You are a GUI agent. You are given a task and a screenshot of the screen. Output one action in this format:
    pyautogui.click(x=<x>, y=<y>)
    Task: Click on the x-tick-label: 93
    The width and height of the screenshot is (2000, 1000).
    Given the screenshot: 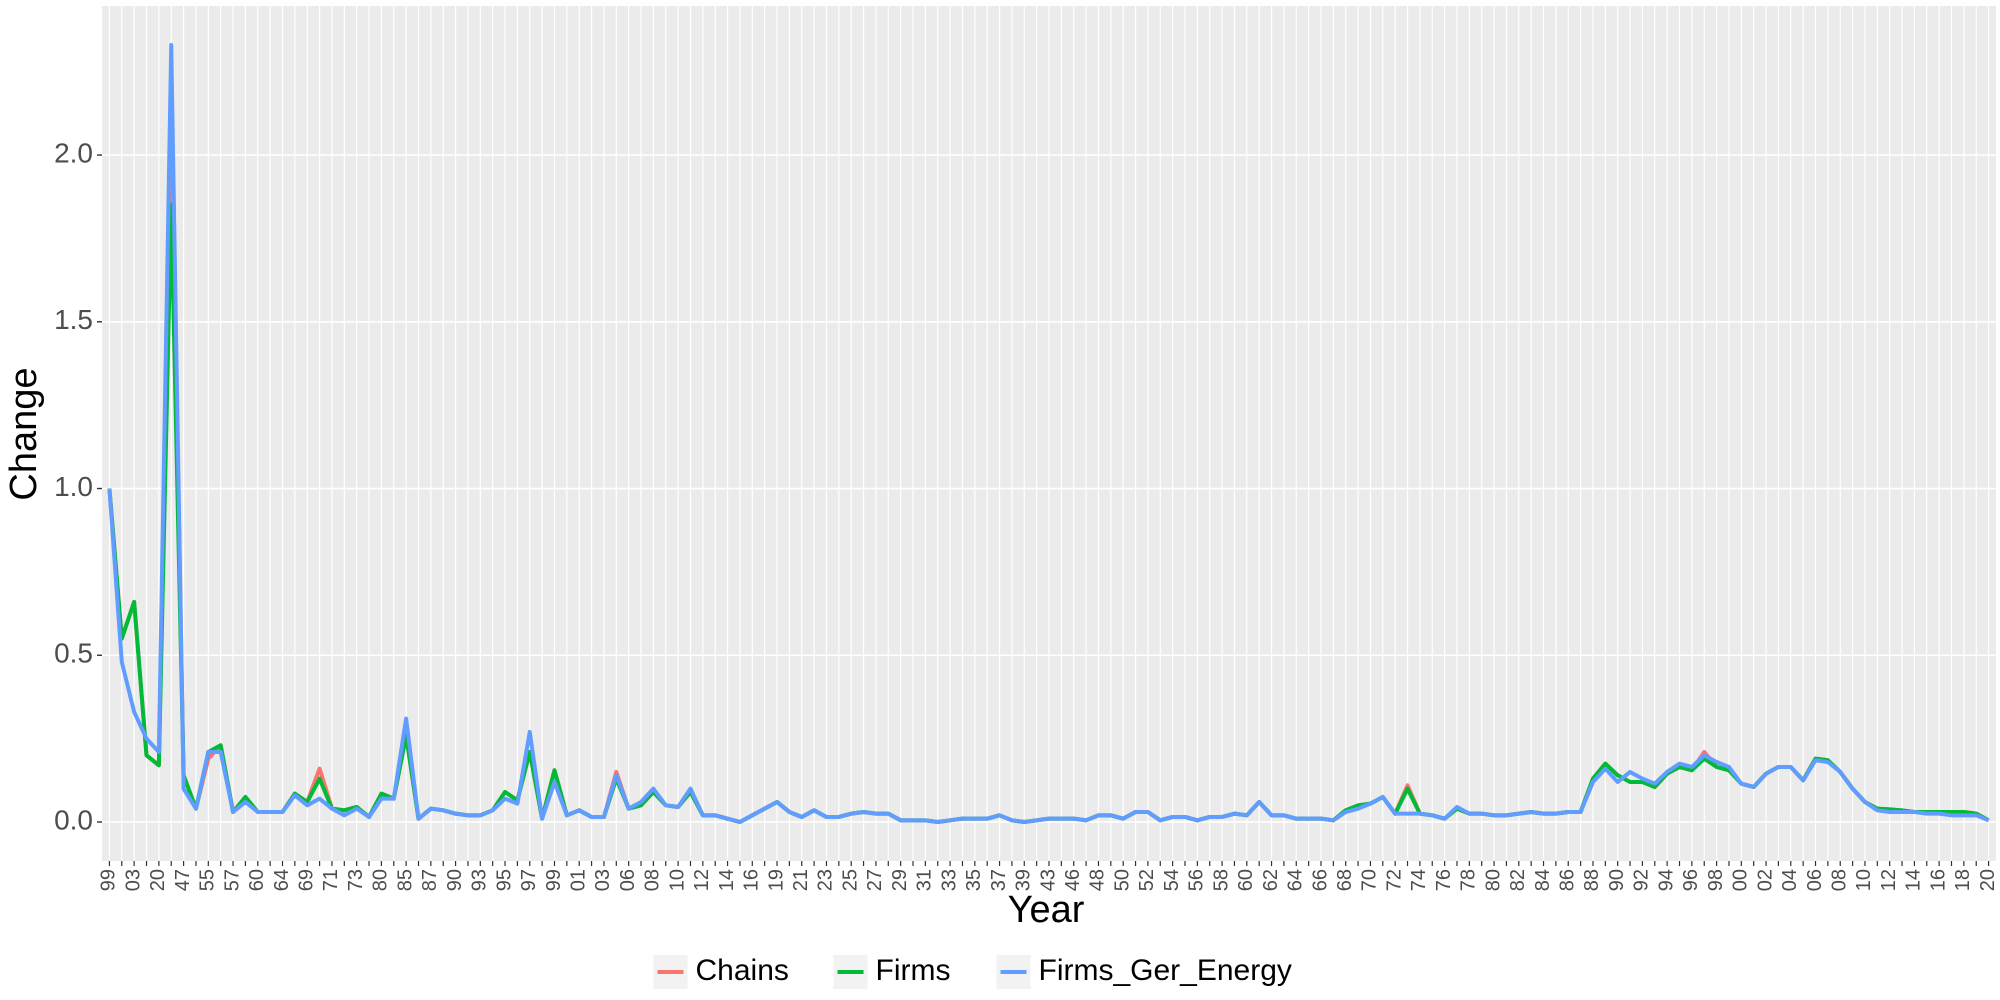 What is the action you would take?
    pyautogui.click(x=480, y=880)
    